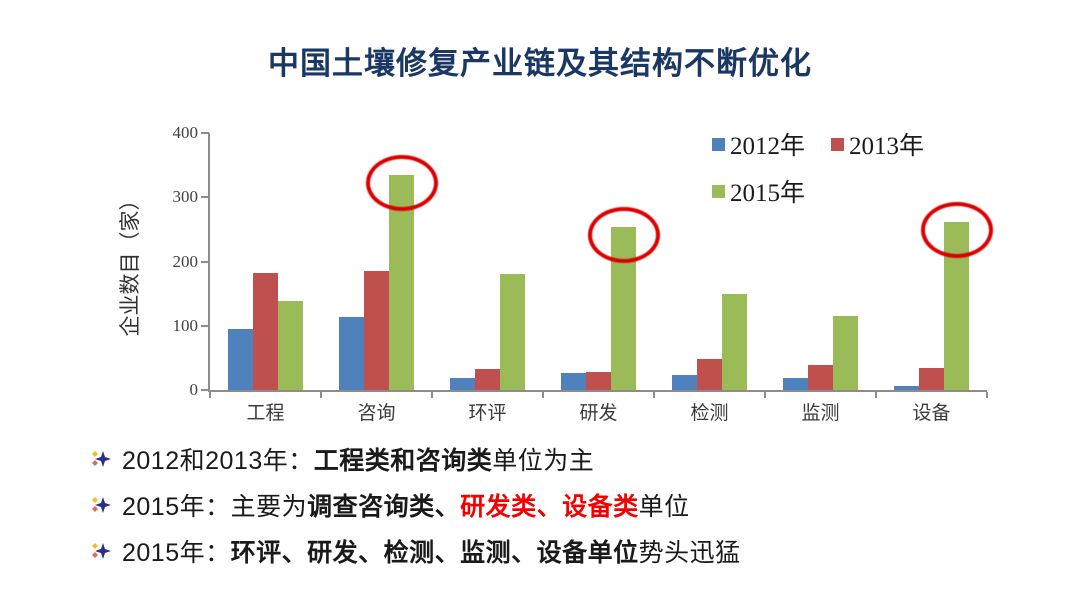 This screenshot has height=607, width=1080. I want to click on legend-label-2012: 2012年, so click(768, 146).